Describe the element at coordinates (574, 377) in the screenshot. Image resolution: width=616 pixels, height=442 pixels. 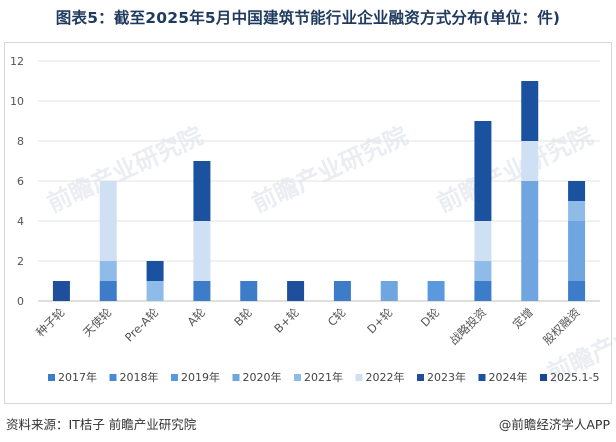
I see `legend-label: 2025.1-5` at that location.